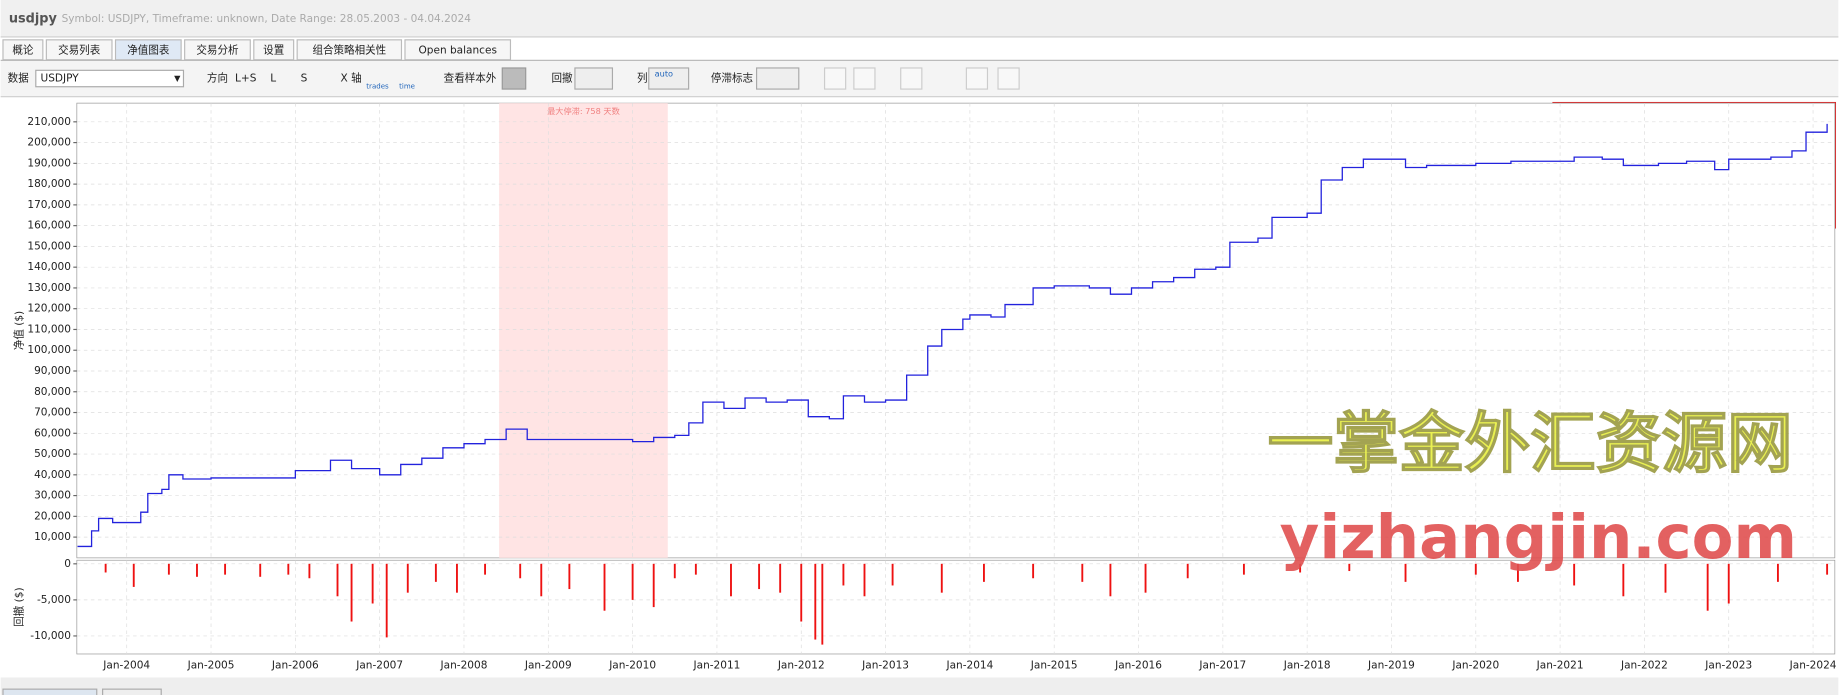  Describe the element at coordinates (801, 666) in the screenshot. I see `x-tick-label: Jan-2012` at that location.